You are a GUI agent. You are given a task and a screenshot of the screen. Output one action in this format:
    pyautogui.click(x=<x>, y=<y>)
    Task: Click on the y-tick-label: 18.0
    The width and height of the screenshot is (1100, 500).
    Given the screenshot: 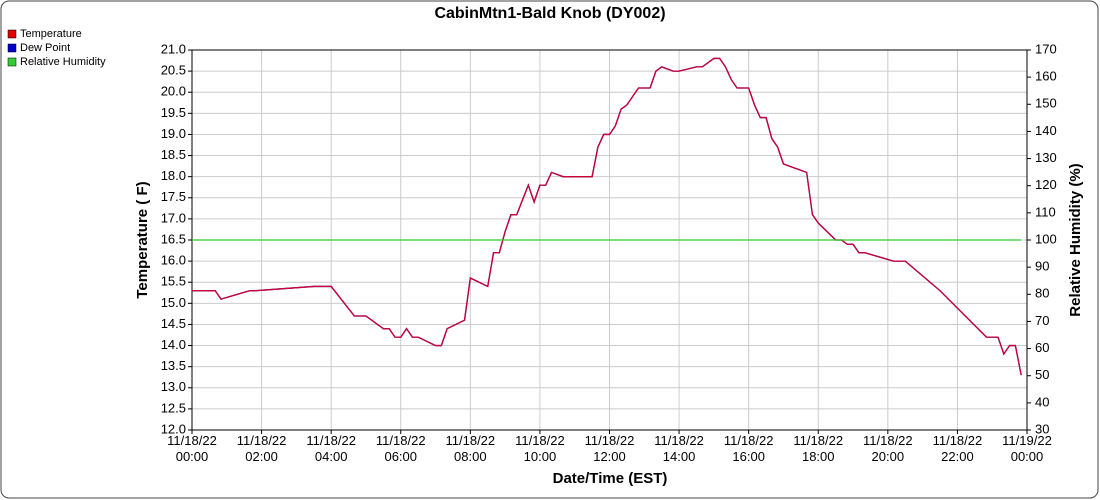 What is the action you would take?
    pyautogui.click(x=173, y=175)
    